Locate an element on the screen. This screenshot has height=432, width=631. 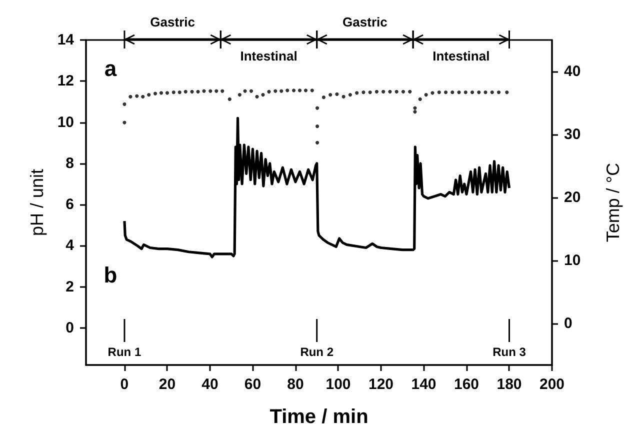
legend-label: a is located at coordinates (111, 68).